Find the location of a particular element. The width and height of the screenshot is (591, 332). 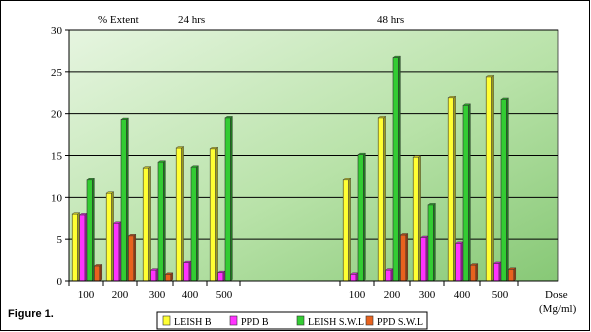

x-tick-labels: 100 200 300 400 500 100 200 300 400 500 is located at coordinates (293, 291).